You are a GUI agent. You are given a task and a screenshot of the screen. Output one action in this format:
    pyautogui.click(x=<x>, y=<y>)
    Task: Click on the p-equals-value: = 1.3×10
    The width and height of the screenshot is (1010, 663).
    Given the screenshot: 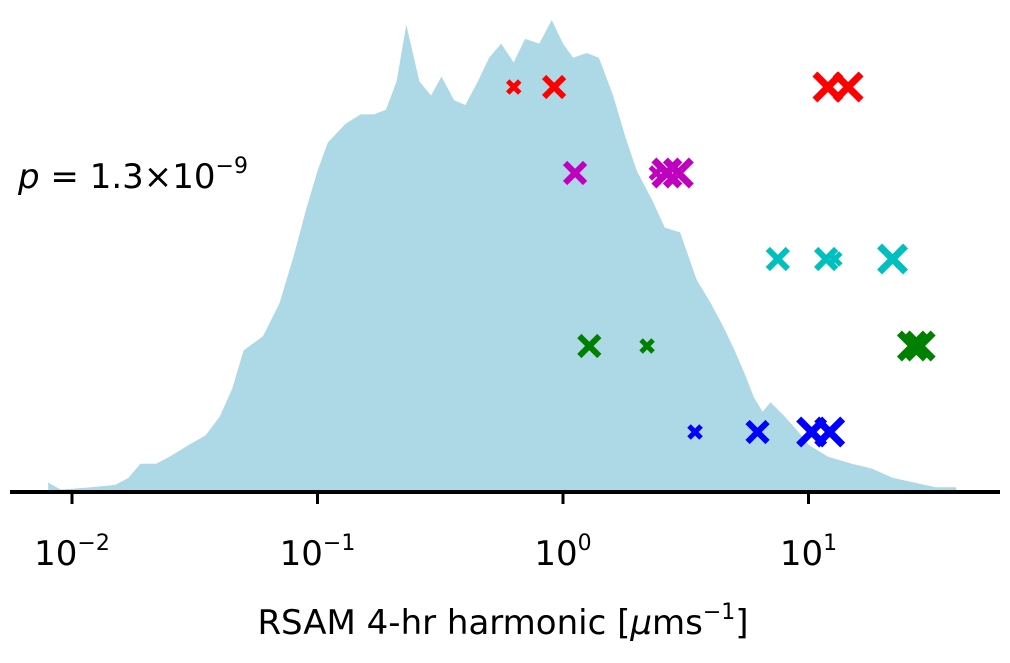 What is the action you would take?
    pyautogui.click(x=128, y=177)
    